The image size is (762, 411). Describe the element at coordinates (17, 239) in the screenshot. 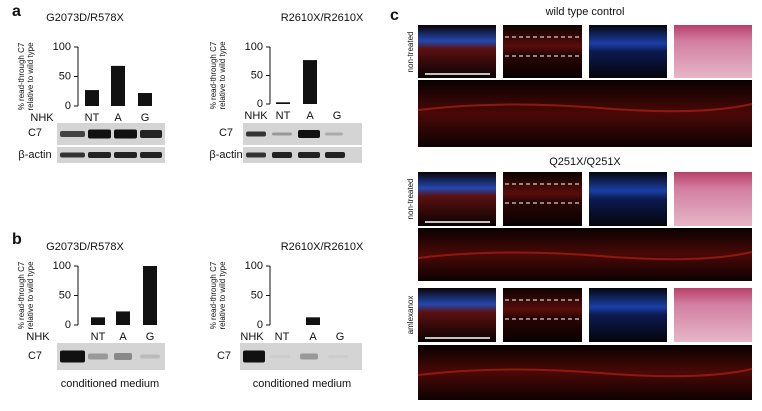

I see `panel-label: b` at that location.